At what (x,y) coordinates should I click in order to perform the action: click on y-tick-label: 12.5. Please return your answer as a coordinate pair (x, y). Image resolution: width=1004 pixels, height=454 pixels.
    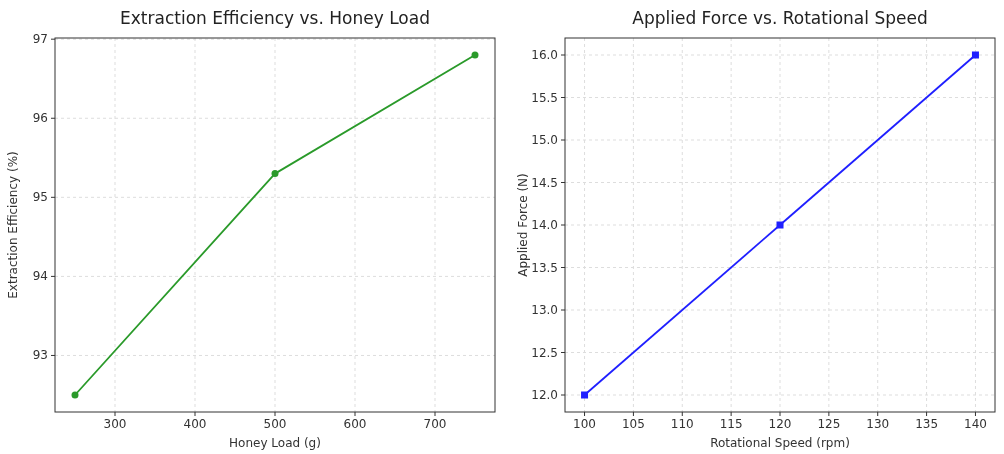
    Looking at the image, I should click on (544, 352).